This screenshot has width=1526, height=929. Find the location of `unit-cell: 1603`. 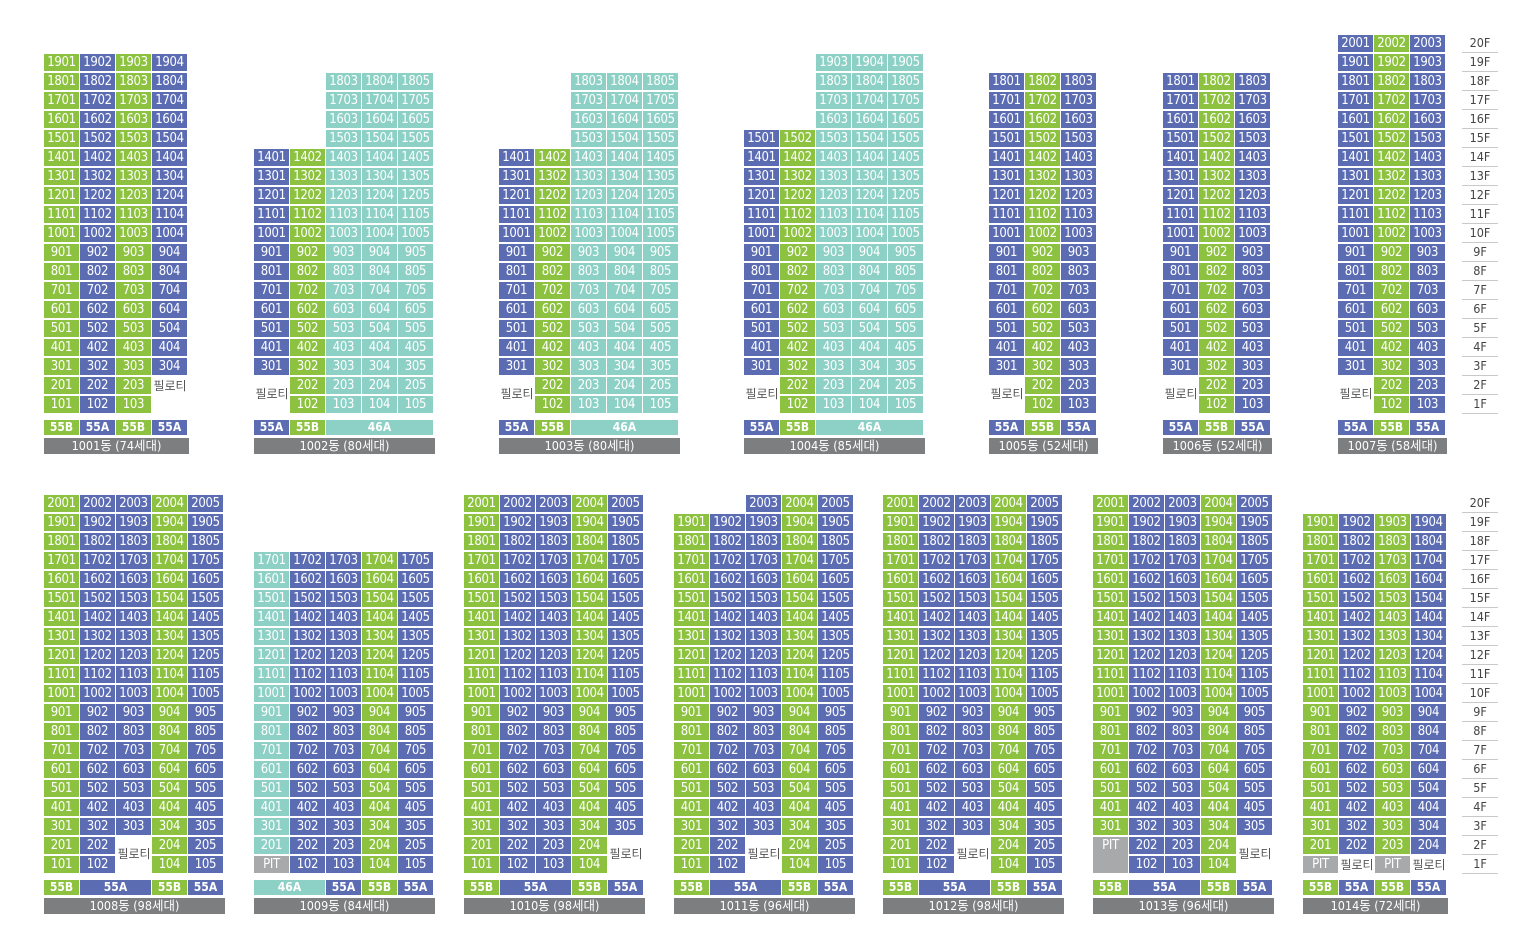

unit-cell: 1603 is located at coordinates (763, 579).